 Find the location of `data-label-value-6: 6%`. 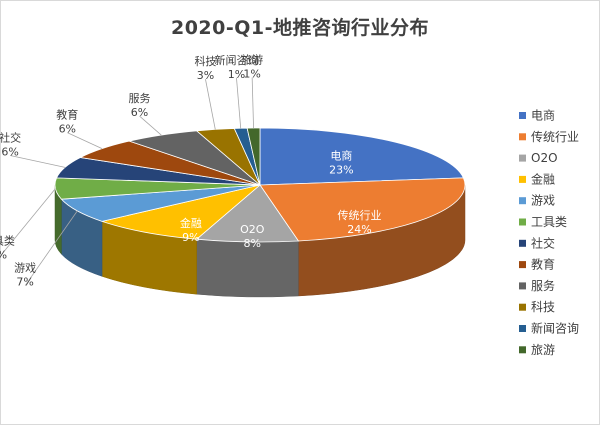

data-label-value-6: 6% is located at coordinates (9, 152).